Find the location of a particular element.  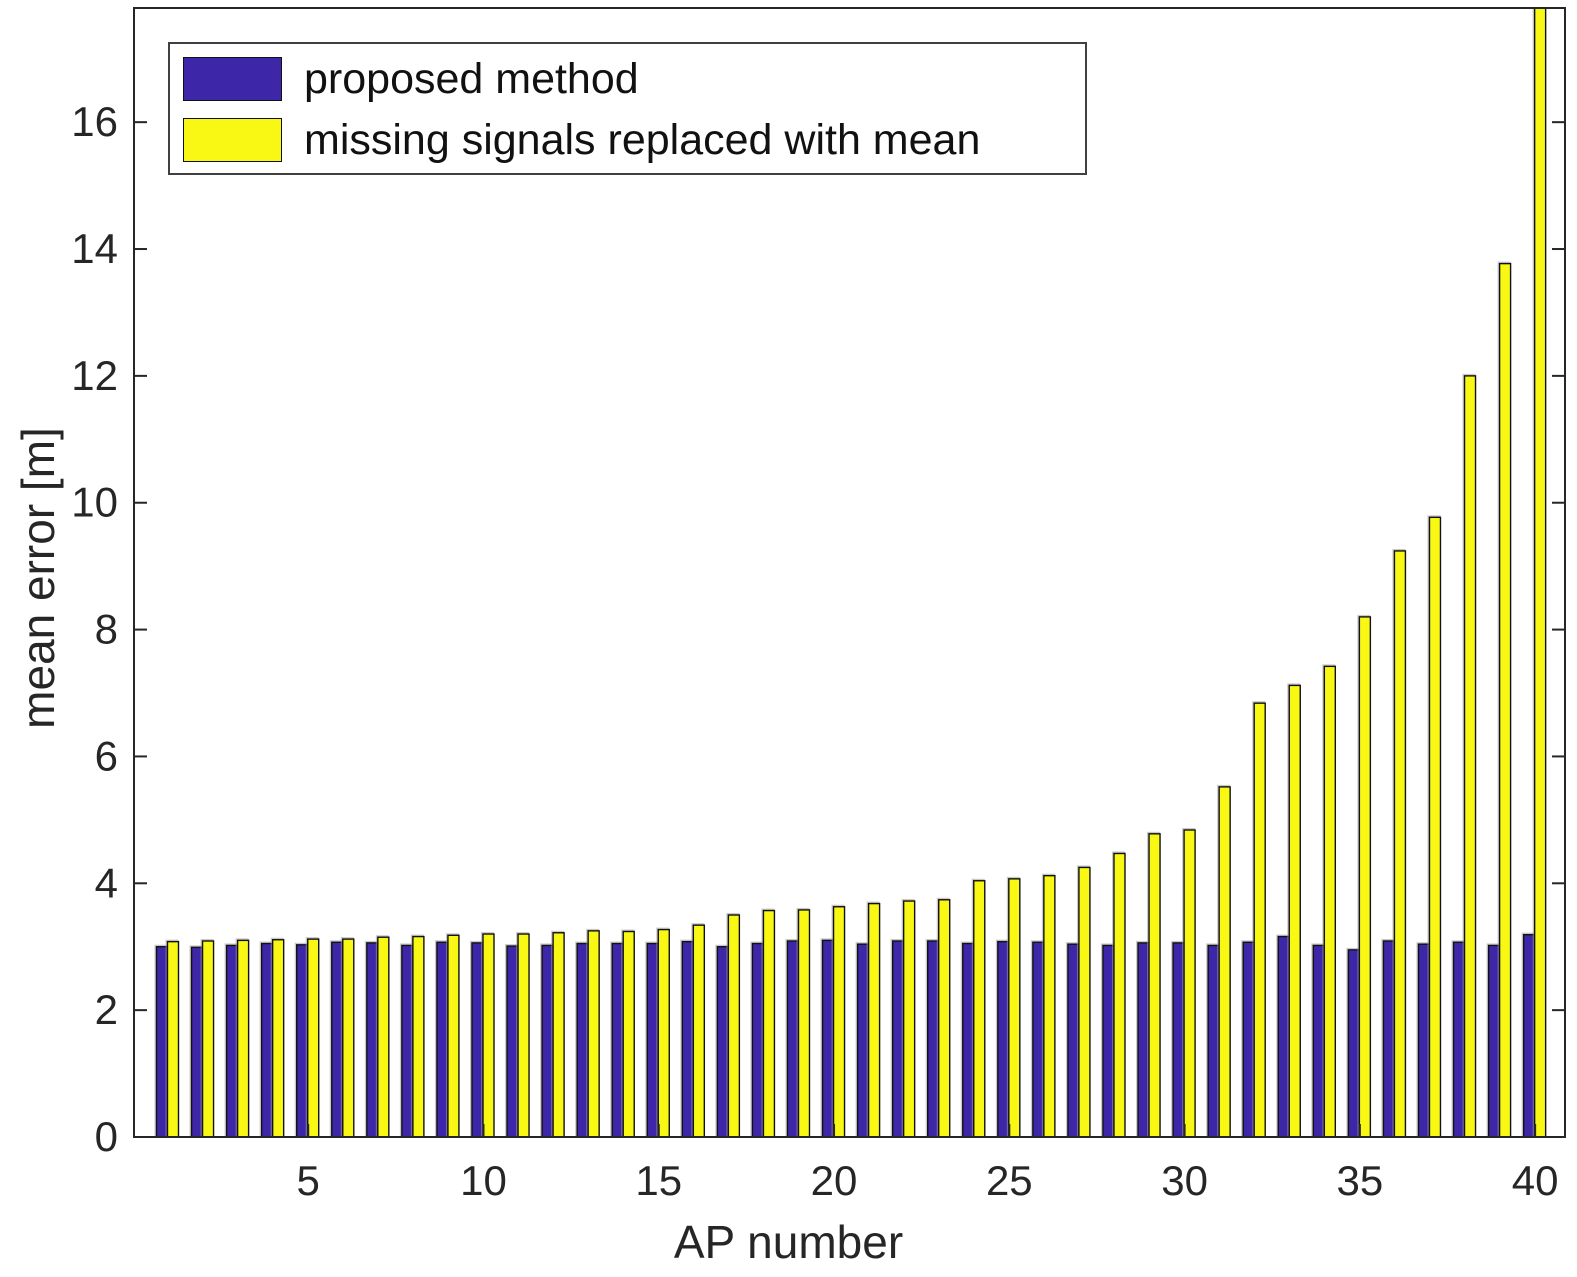

x-tick-label-25: 25 is located at coordinates (1009, 1180).